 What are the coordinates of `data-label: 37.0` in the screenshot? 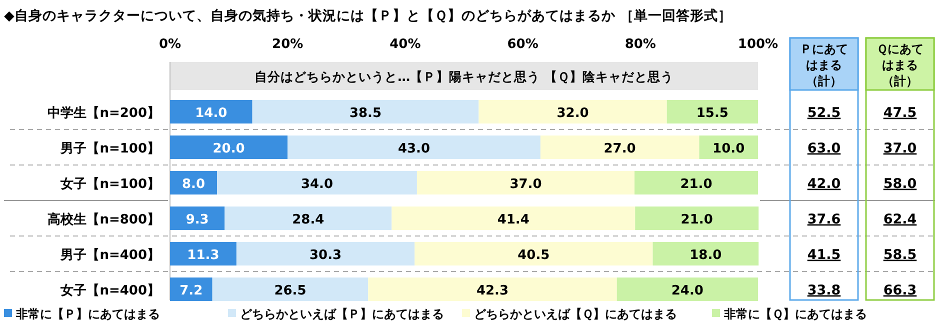 It's located at (526, 184).